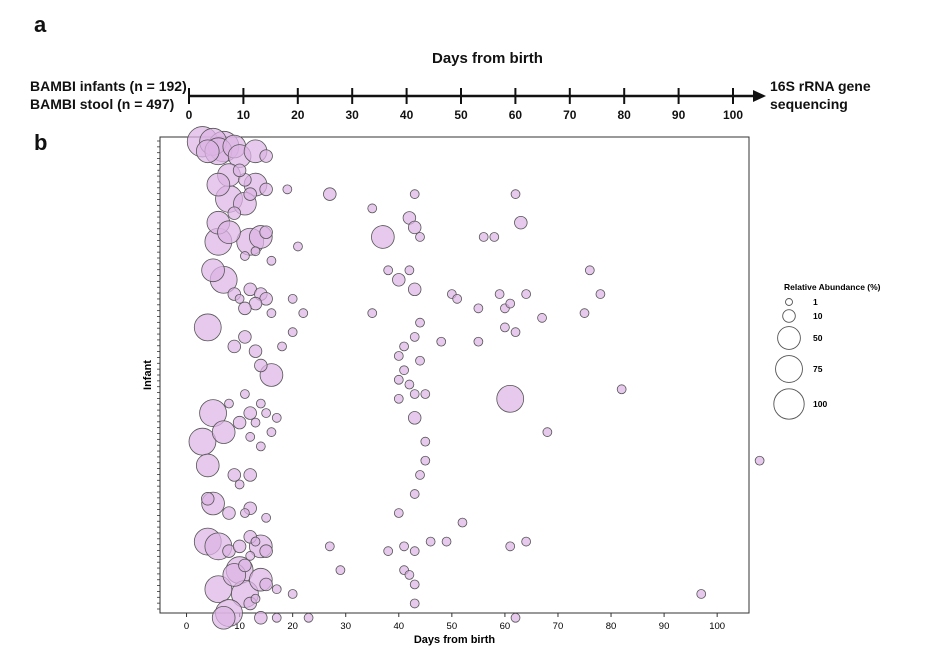 The width and height of the screenshot is (925, 664). What do you see at coordinates (733, 115) in the screenshot?
I see `timeline-tick-label: 100` at bounding box center [733, 115].